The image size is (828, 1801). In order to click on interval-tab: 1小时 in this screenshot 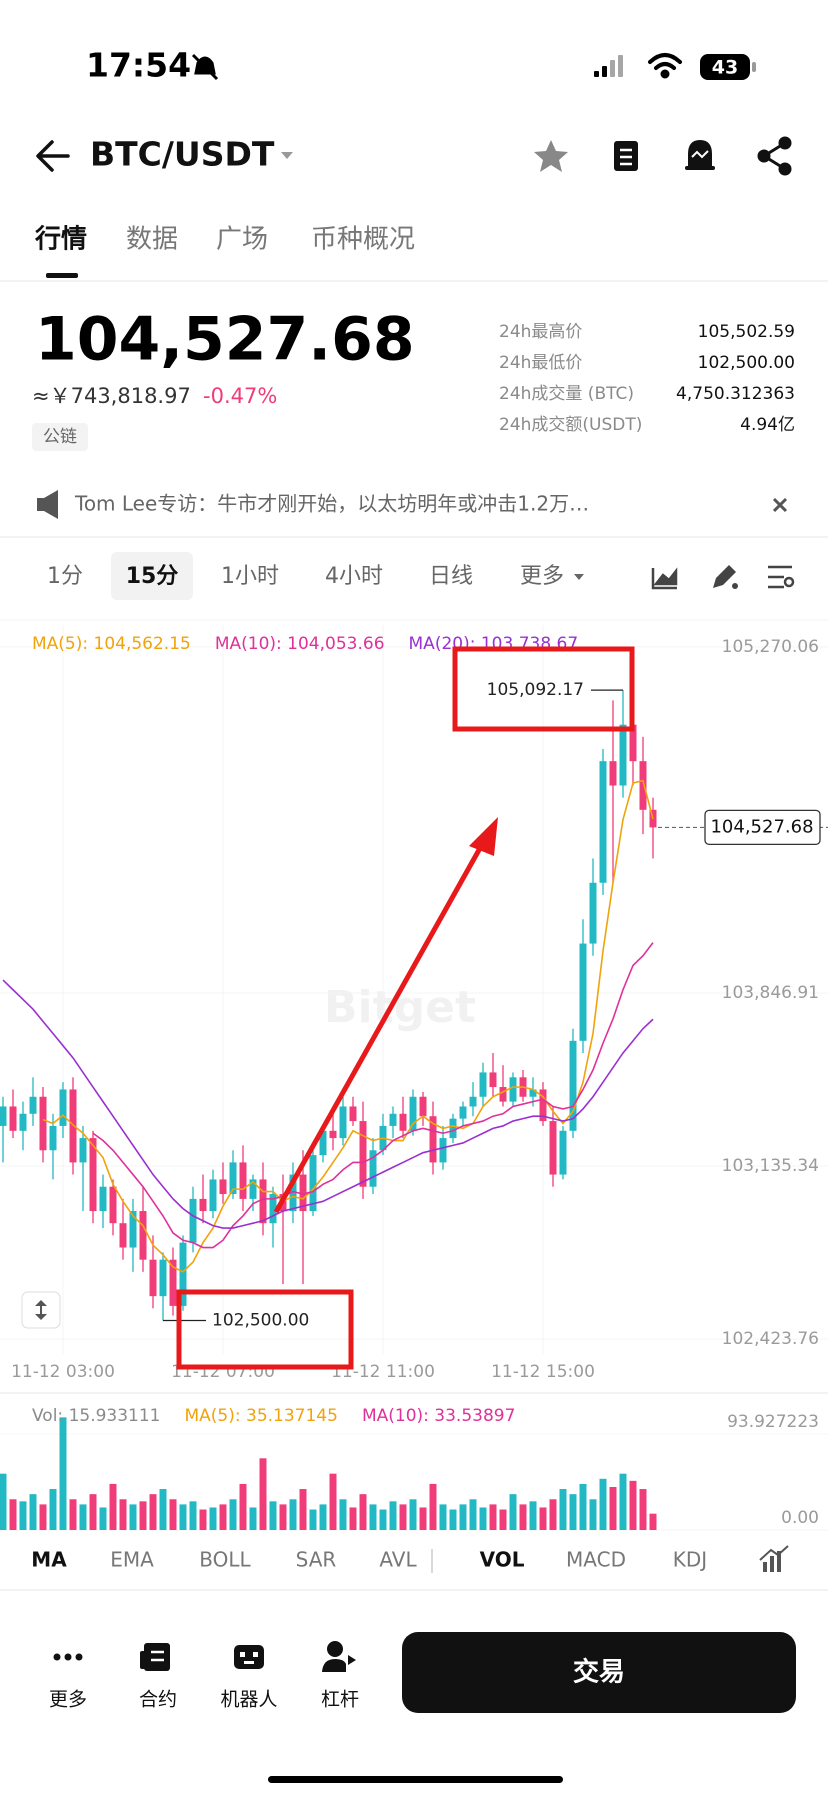, I will do `click(250, 576)`.